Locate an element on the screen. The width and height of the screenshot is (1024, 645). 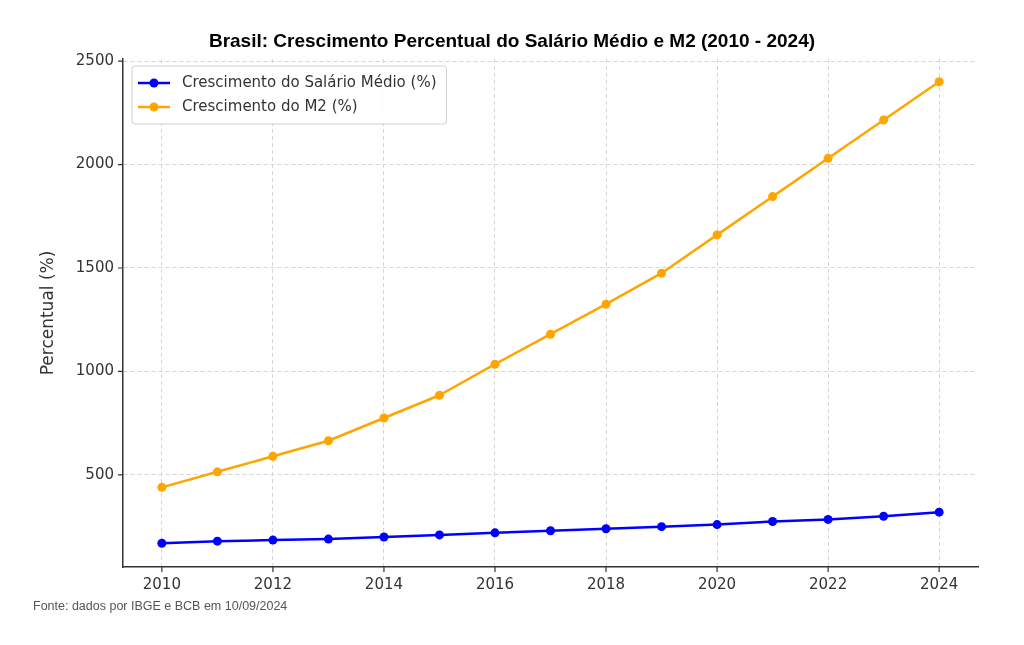
x-tick-label: 2016 is located at coordinates (495, 583).